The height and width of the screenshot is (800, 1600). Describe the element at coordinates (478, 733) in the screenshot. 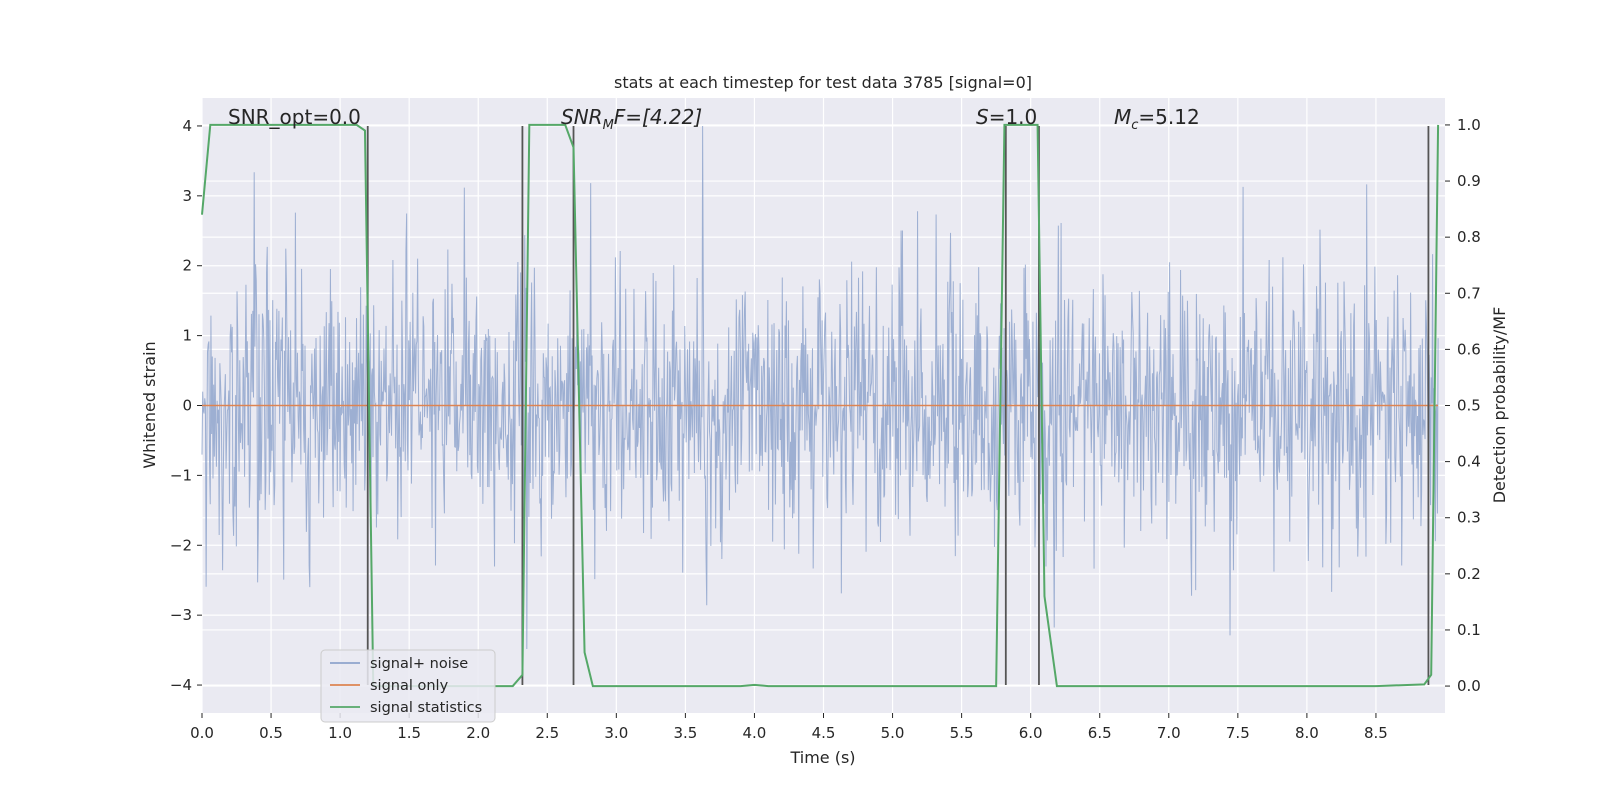

I see `x-tick-label: 2.0` at that location.